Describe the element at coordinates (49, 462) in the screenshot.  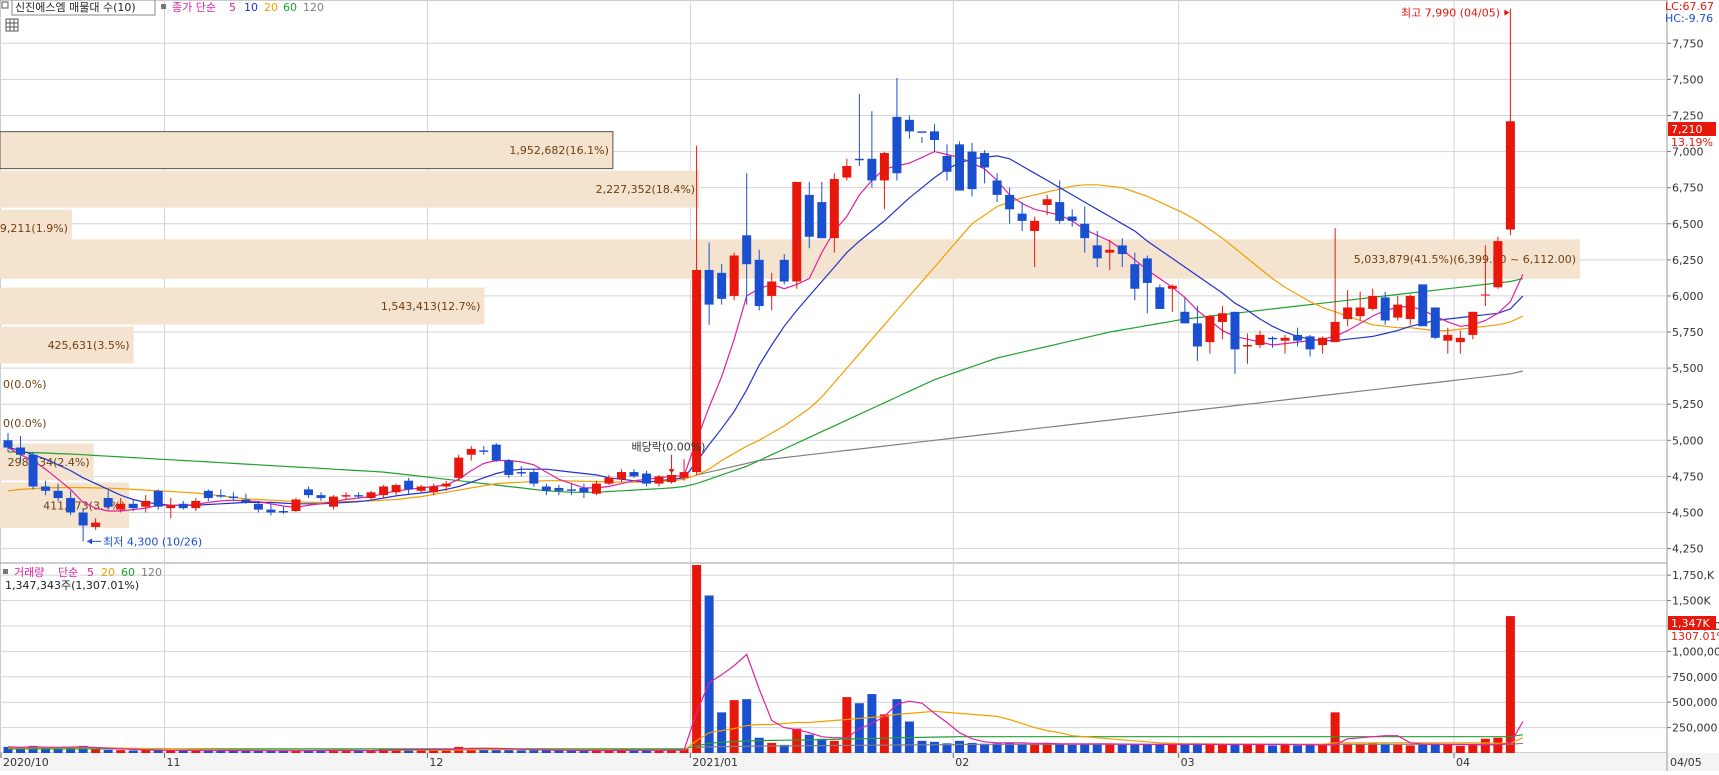
I see `volume-profile-label: 298,534(2.4%)` at that location.